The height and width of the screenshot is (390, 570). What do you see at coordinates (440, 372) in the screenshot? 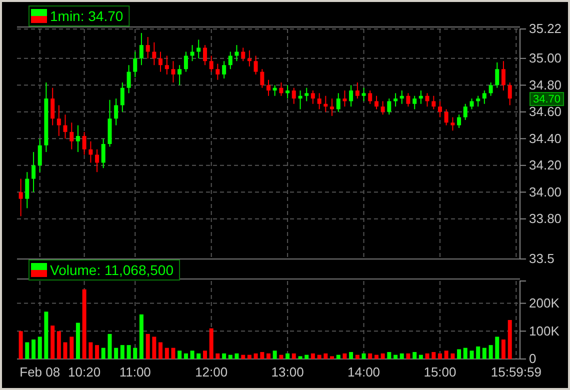
I see `x-tick-label: 15:00` at bounding box center [440, 372].